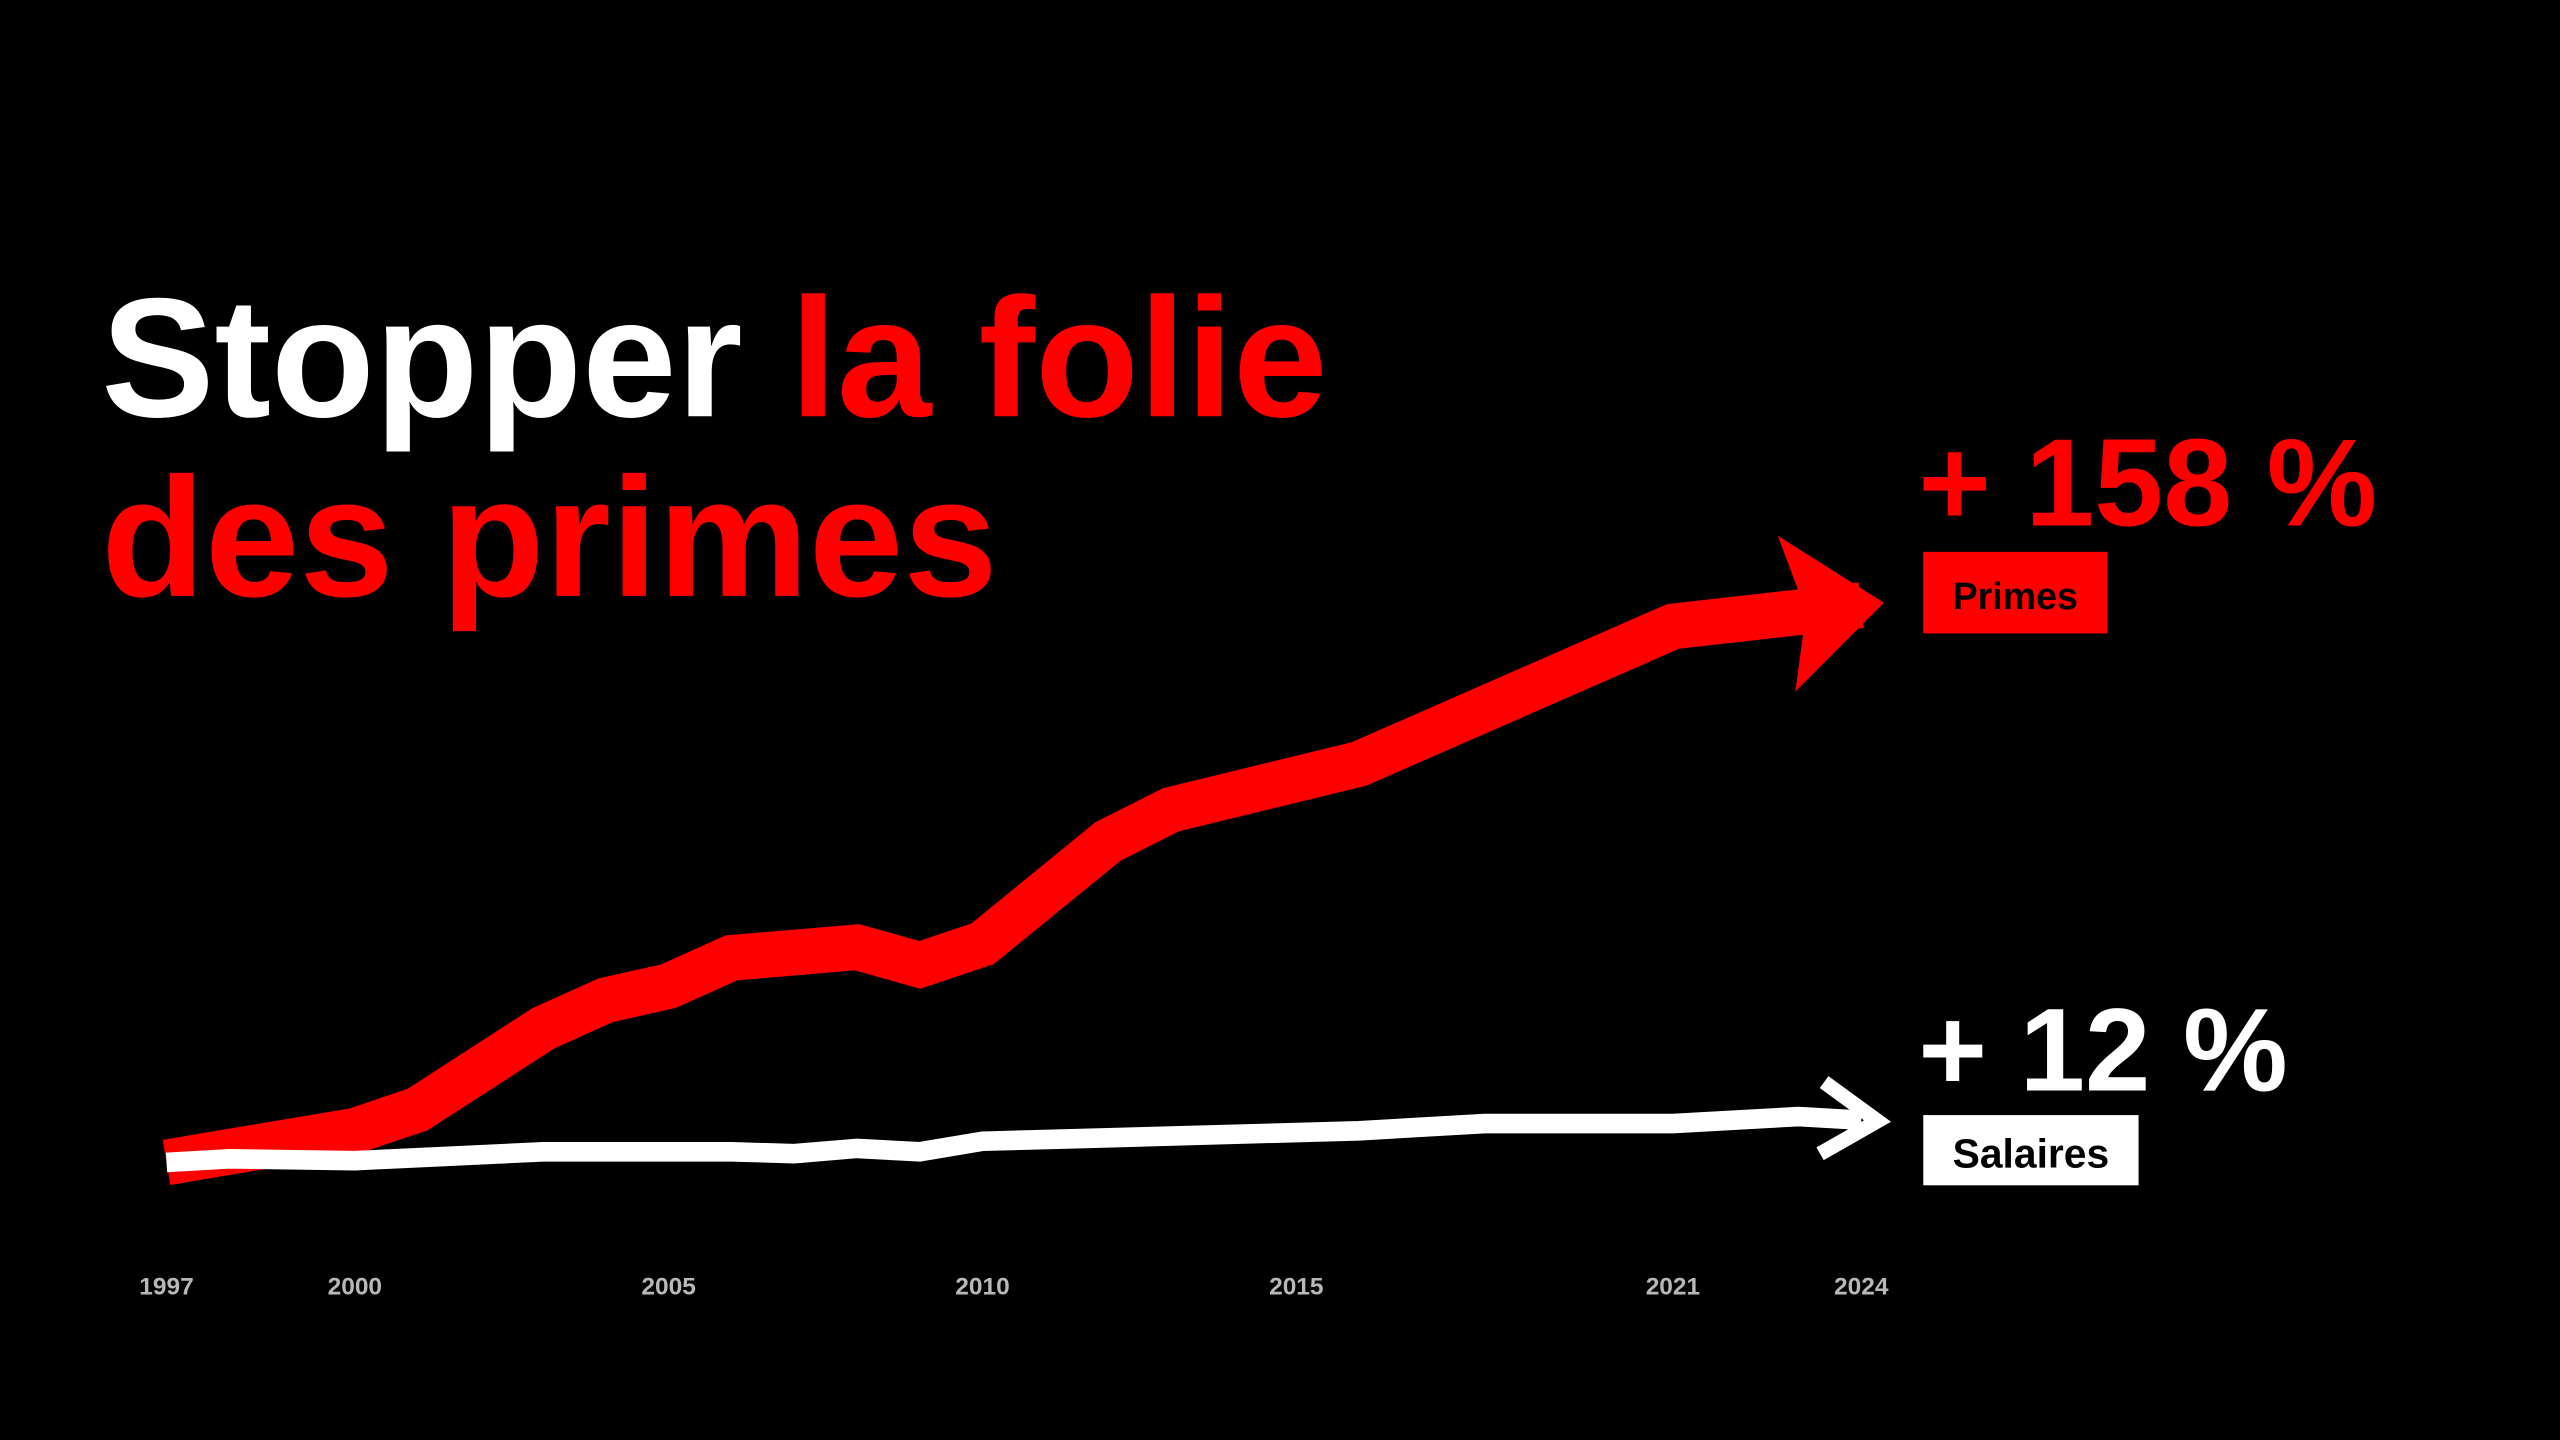 The width and height of the screenshot is (2560, 1440). Describe the element at coordinates (1059, 357) in the screenshot. I see `title-part: la folie` at that location.